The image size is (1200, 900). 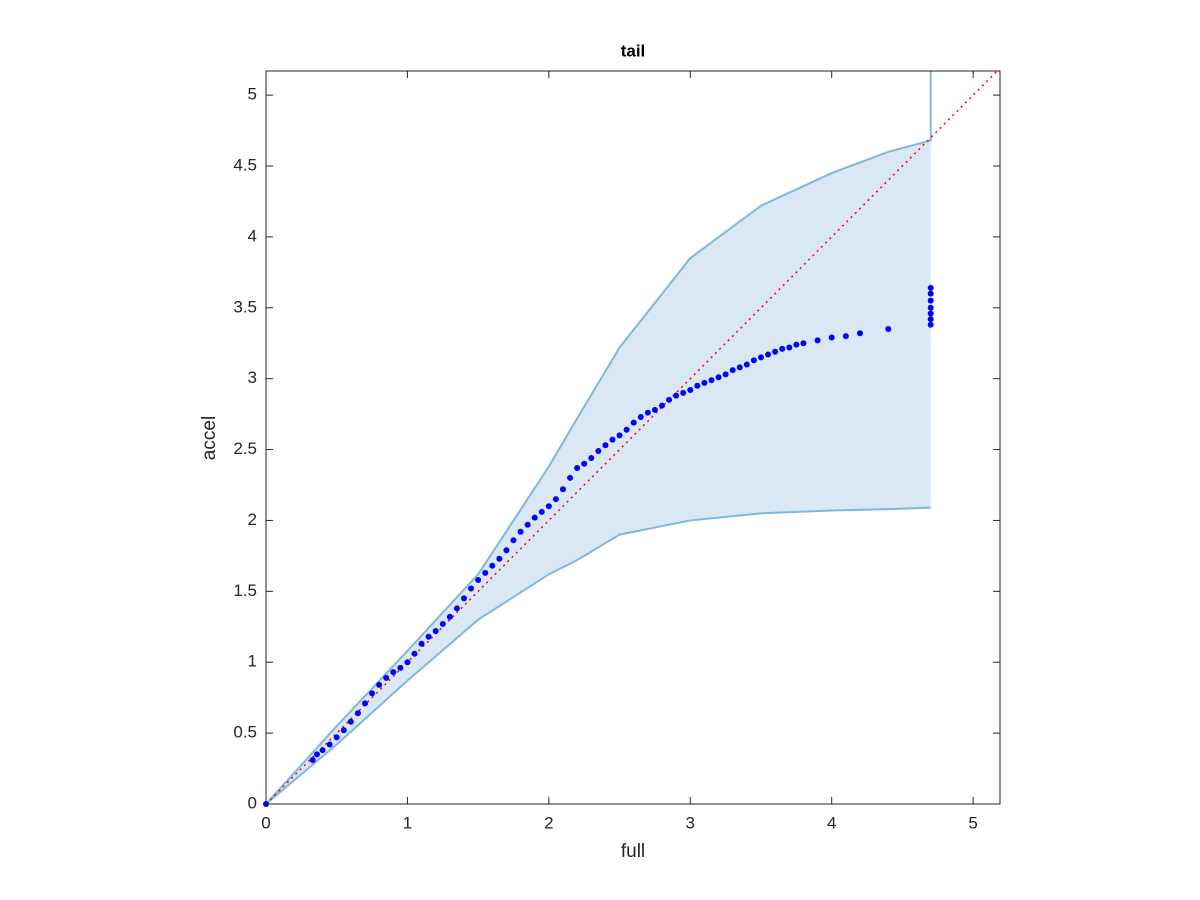 I want to click on x-axis-label: full, so click(x=633, y=851).